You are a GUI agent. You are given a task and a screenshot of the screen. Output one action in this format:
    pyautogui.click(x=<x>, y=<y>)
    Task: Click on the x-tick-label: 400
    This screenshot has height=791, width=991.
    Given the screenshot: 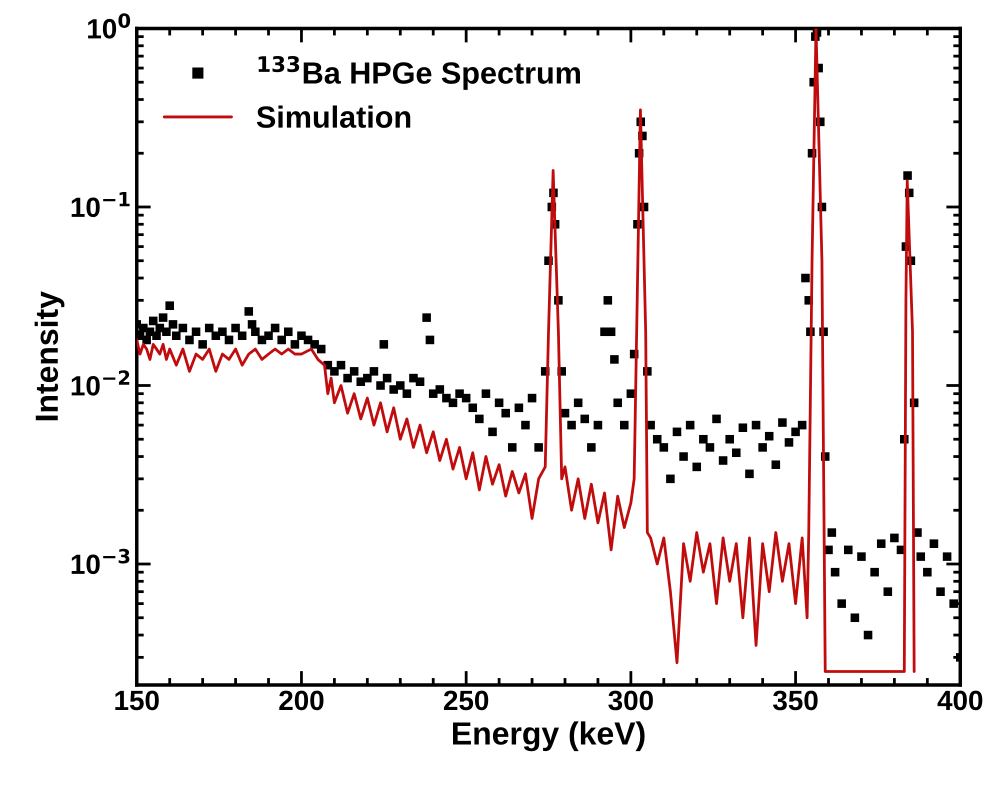 What is the action you would take?
    pyautogui.click(x=960, y=700)
    